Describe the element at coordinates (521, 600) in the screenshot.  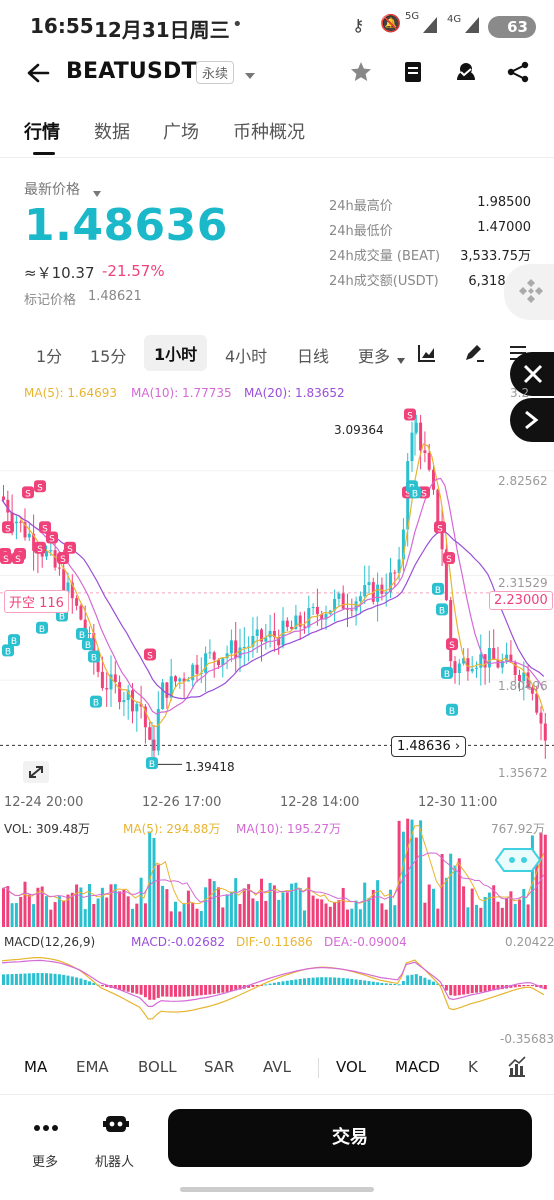
I see `order-price-tag: 2.23000` at that location.